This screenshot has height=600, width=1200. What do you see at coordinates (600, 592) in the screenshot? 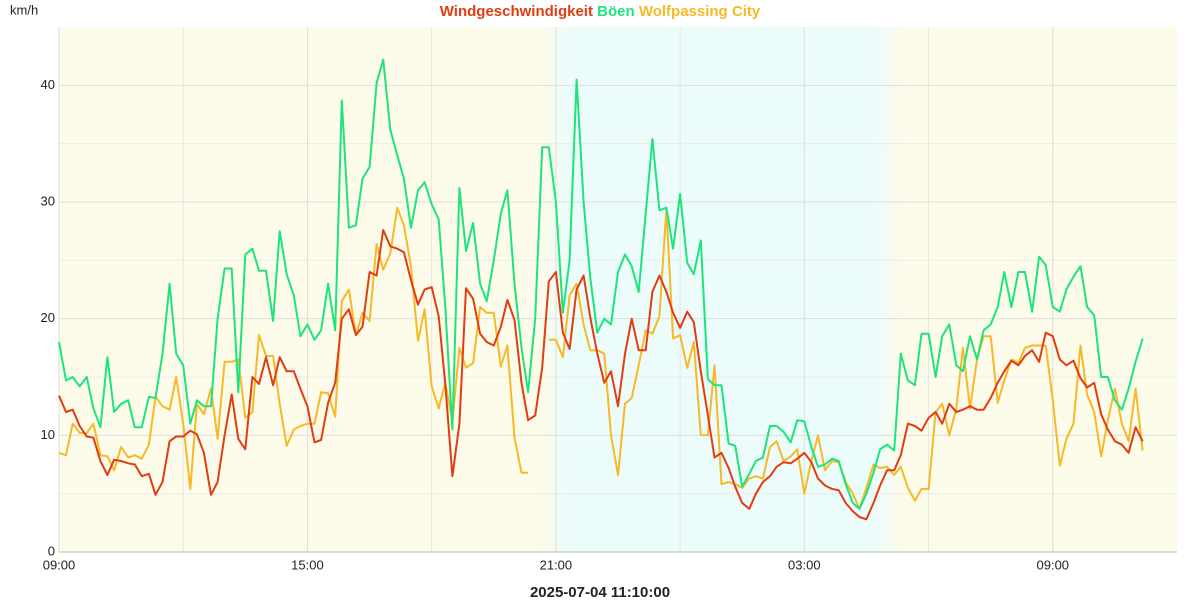
I see `timestamp: 2025-07-04 11:10:00` at bounding box center [600, 592].